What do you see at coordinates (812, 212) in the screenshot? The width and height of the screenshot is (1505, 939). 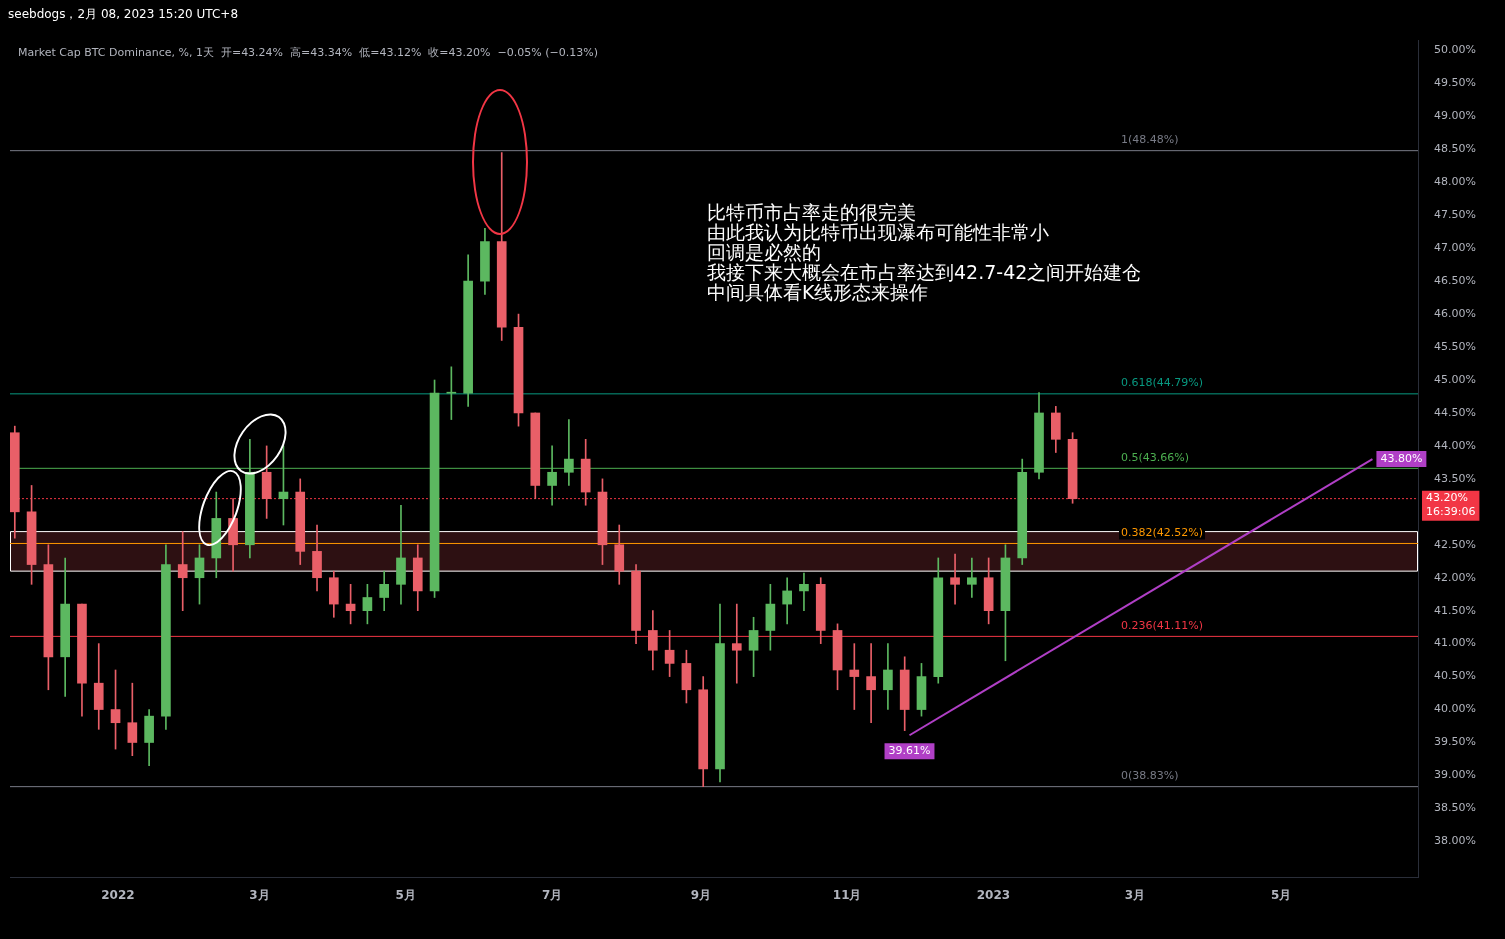 I see `annotation: 比特币市占率走的很完美` at bounding box center [812, 212].